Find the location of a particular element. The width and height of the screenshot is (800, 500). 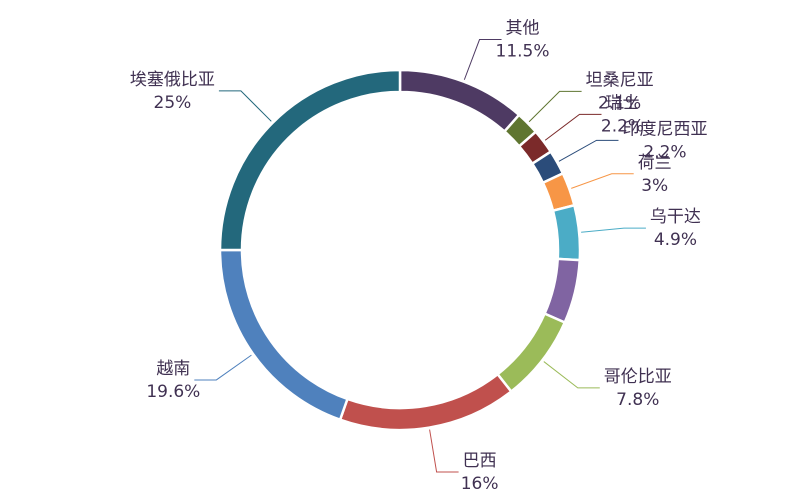

label-value: 3% is located at coordinates (654, 186).